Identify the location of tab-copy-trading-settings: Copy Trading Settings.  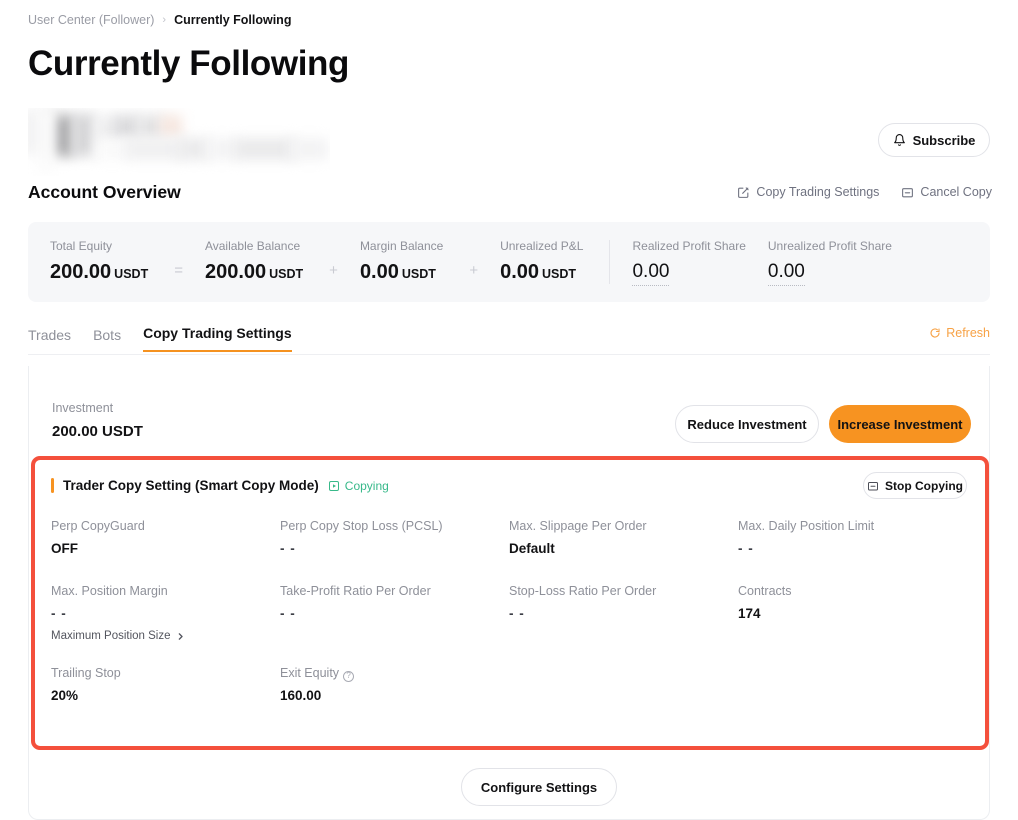
(217, 338).